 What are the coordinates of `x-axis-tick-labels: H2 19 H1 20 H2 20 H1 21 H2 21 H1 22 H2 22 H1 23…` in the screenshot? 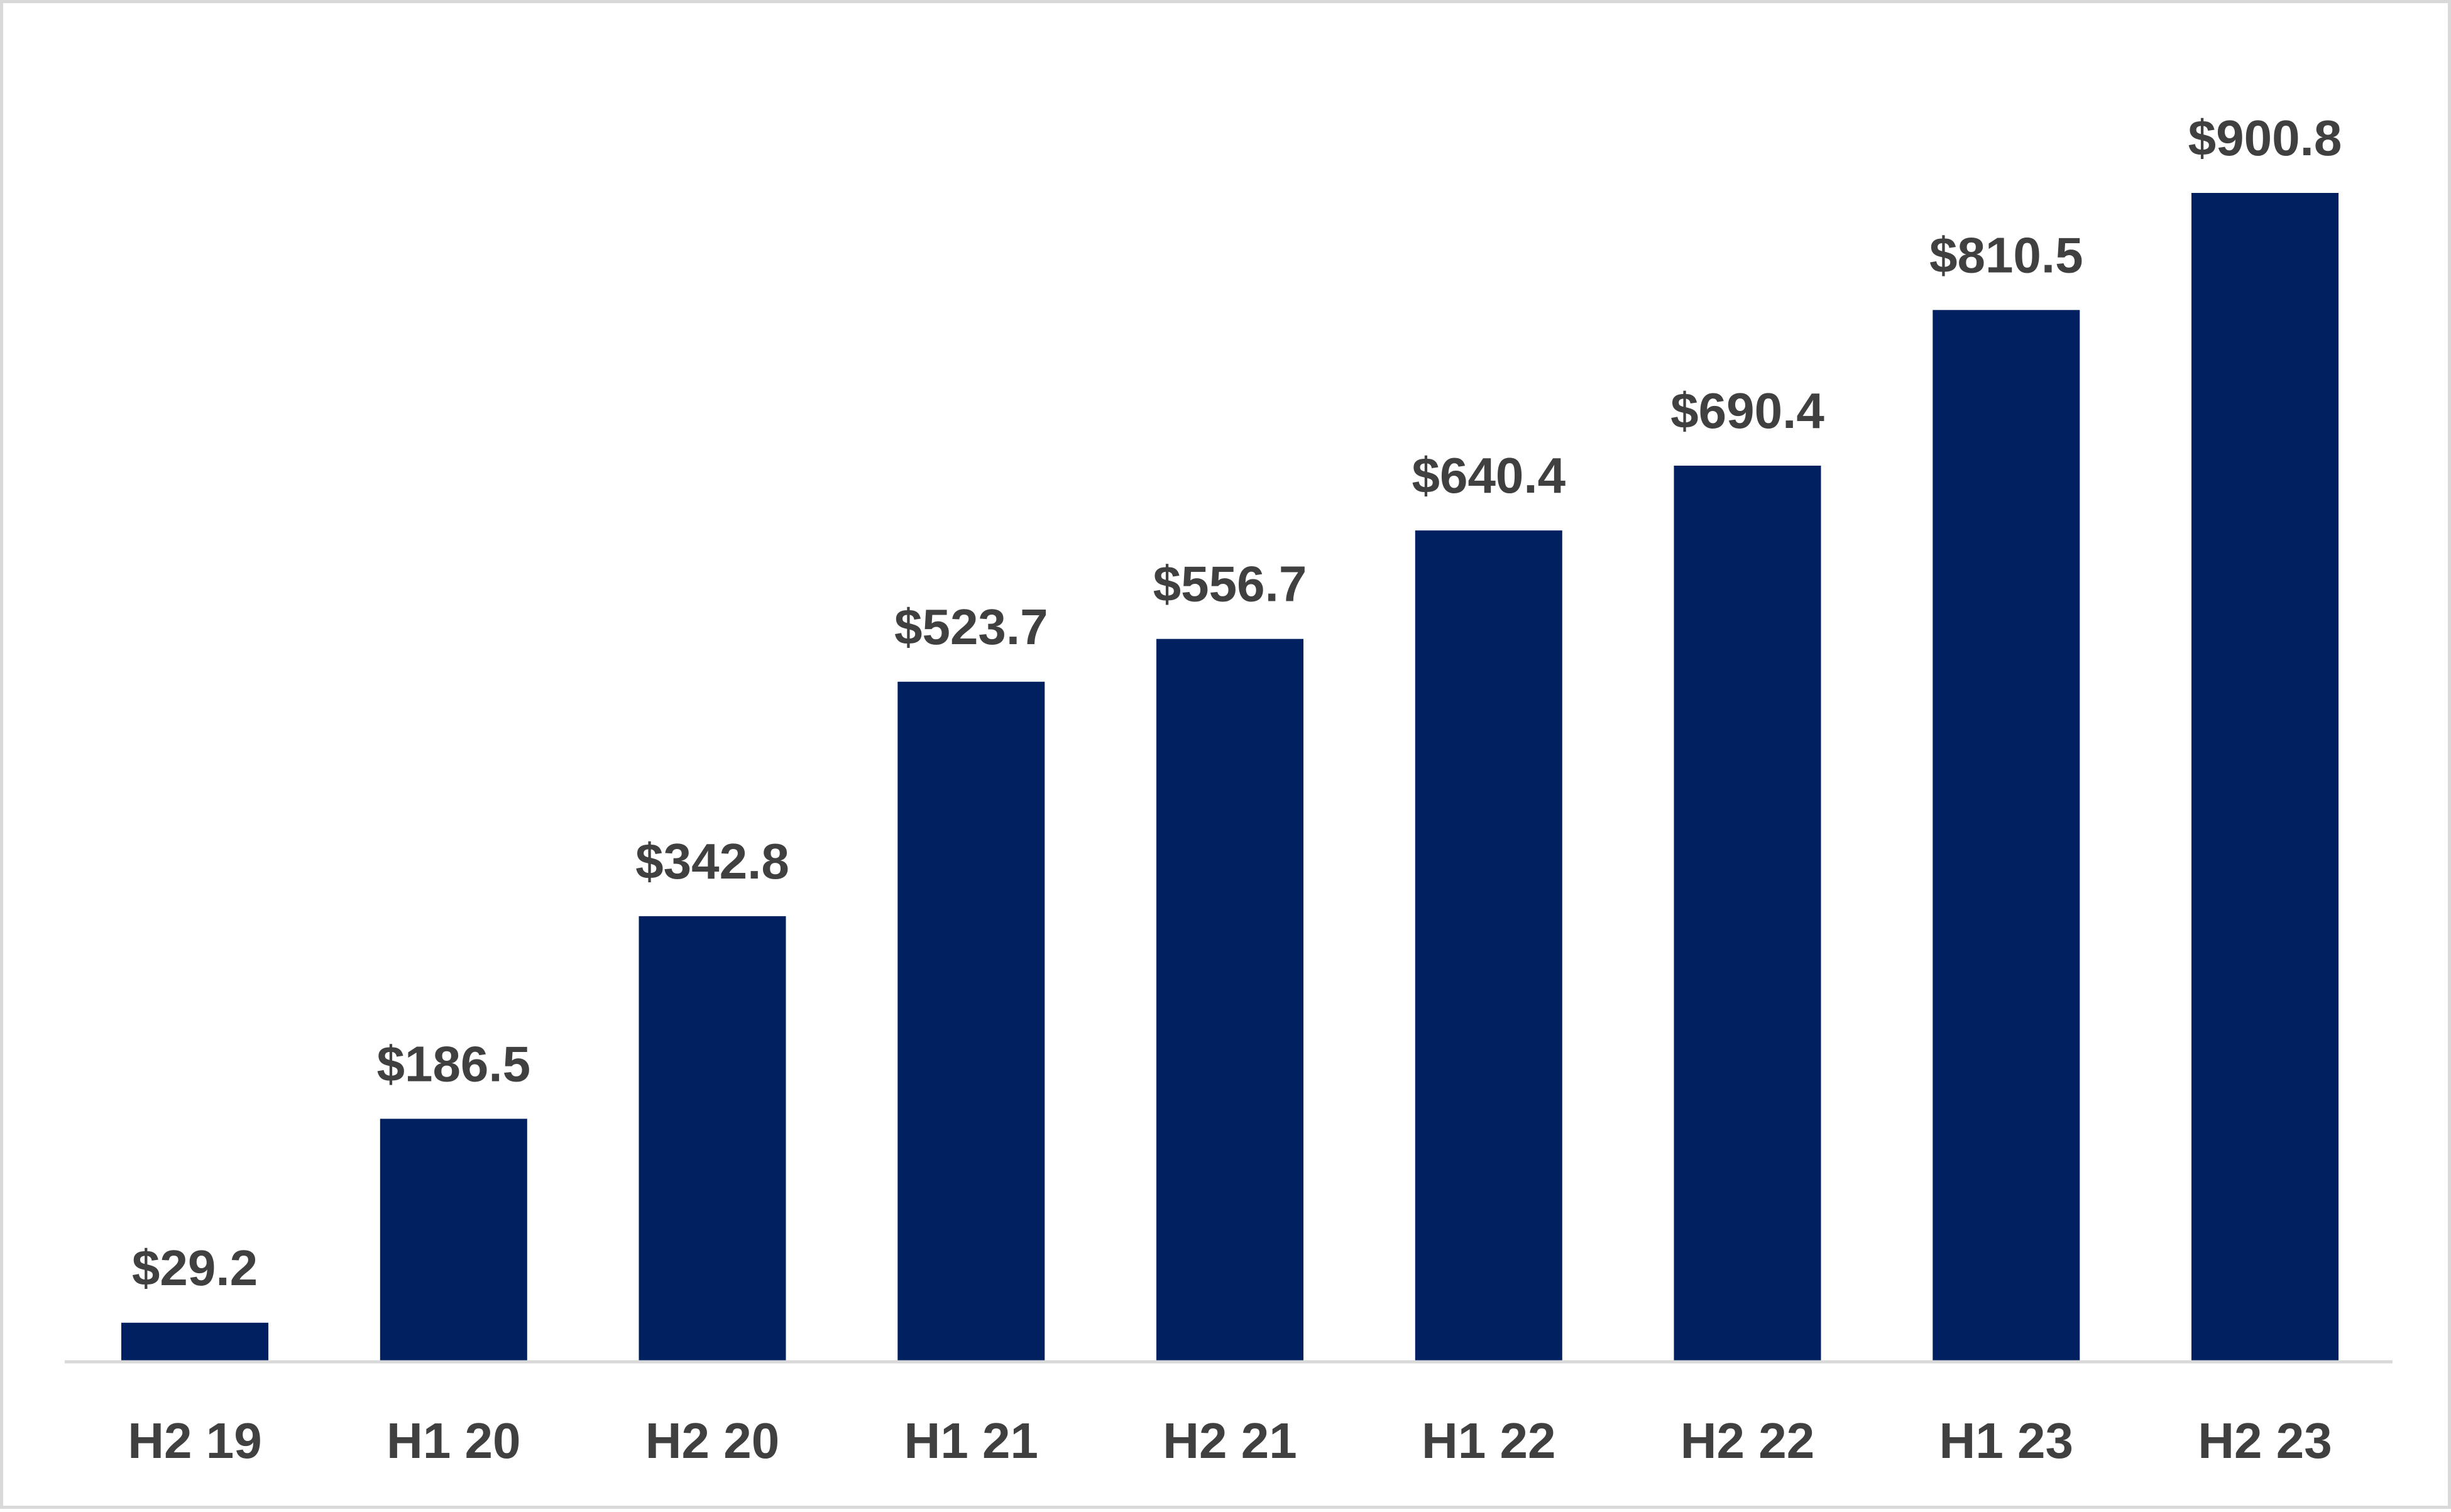 It's located at (1230, 1441).